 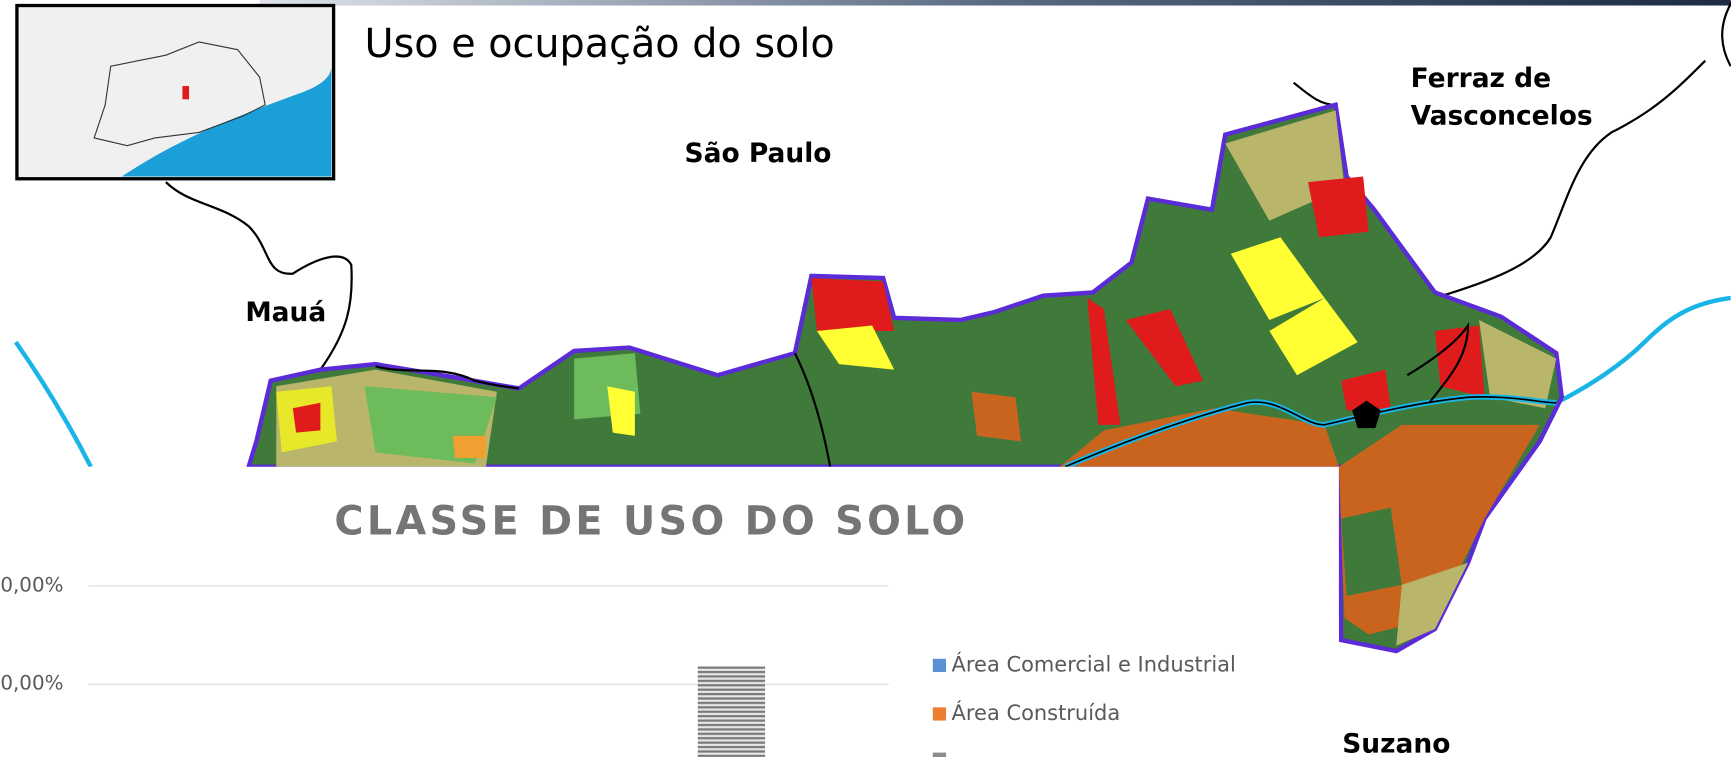 I want to click on slide-title: Uso e ocupação do solo, so click(x=600, y=44).